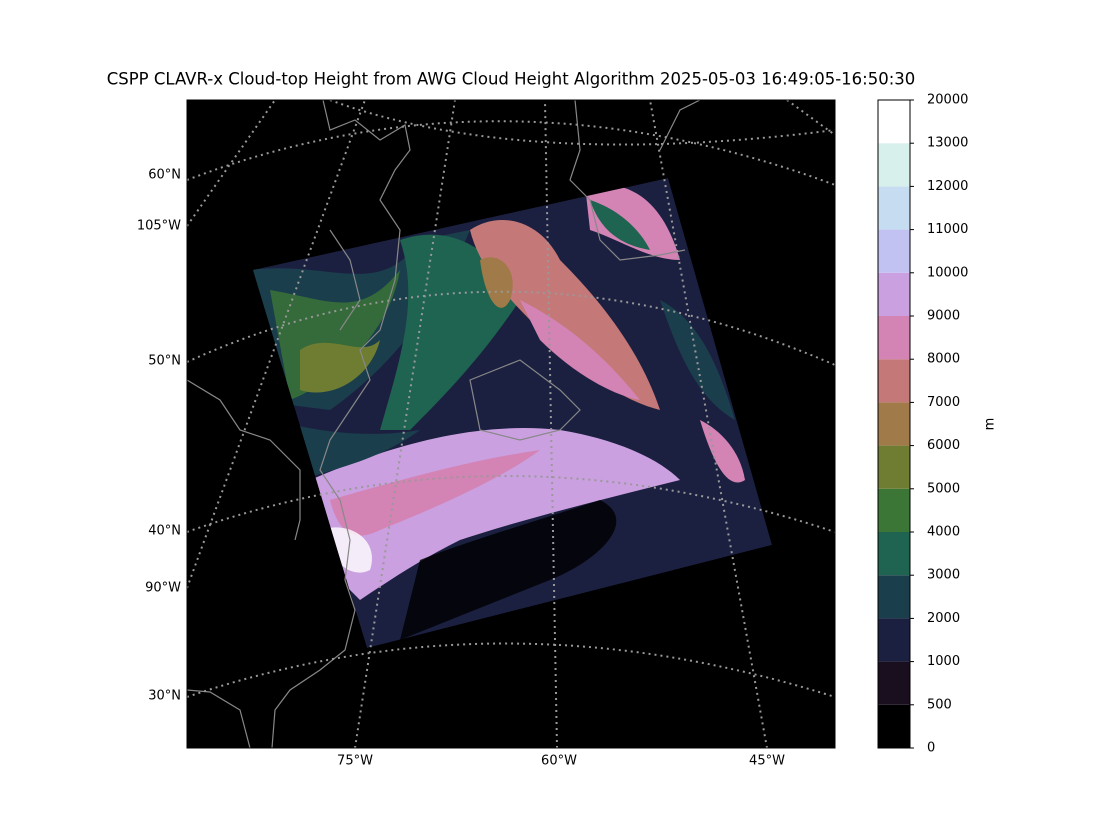 This screenshot has width=1120, height=840. I want to click on colorbar-tick-label: 11000, so click(947, 229).